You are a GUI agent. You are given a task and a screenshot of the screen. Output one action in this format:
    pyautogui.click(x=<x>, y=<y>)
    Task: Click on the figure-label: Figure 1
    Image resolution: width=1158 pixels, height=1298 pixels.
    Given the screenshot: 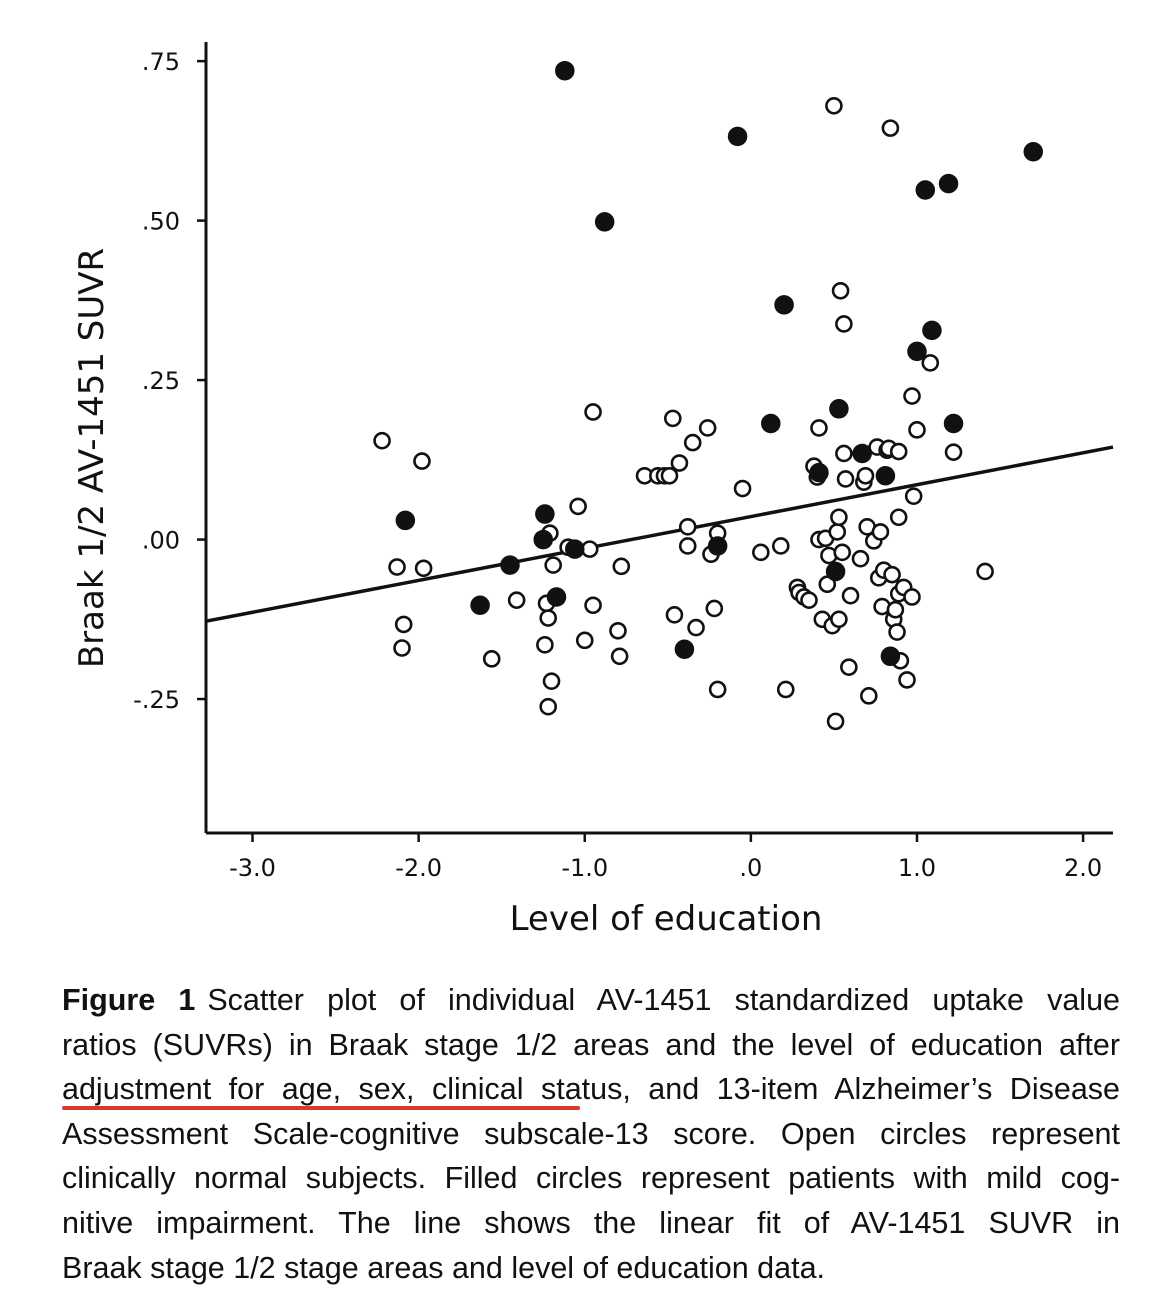 What is the action you would take?
    pyautogui.click(x=129, y=1000)
    